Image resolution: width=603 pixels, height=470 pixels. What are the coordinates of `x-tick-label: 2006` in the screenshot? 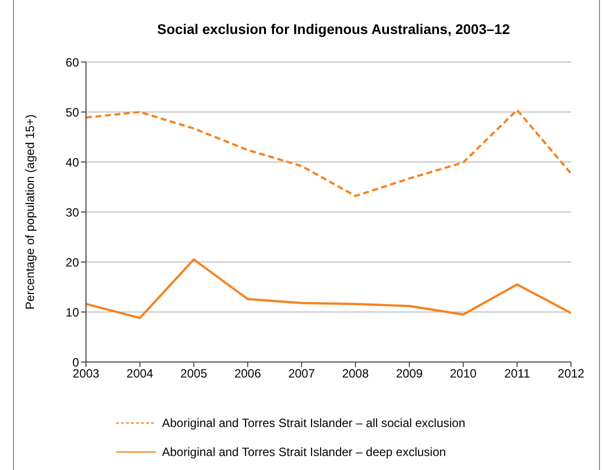 It's located at (248, 373).